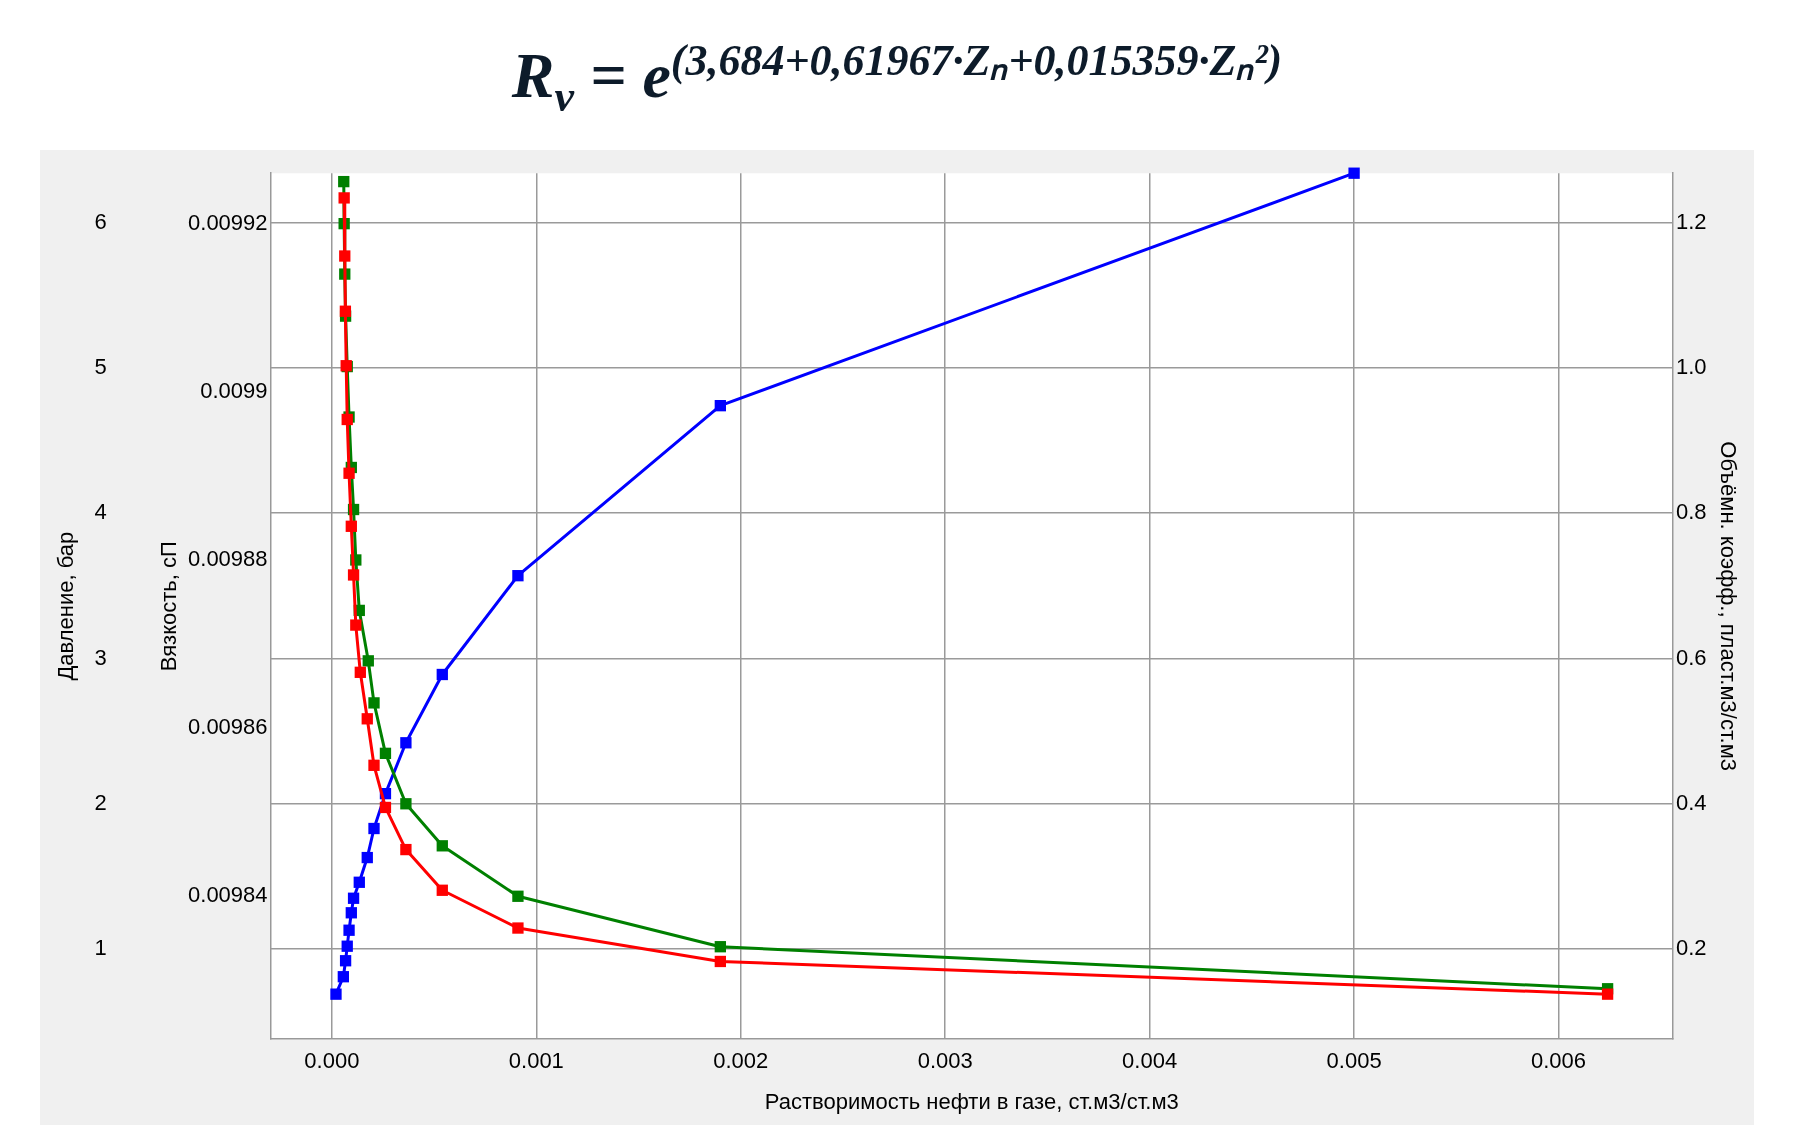  Describe the element at coordinates (228, 559) in the screenshot. I see `y2-tick-label: 0.00988` at that location.